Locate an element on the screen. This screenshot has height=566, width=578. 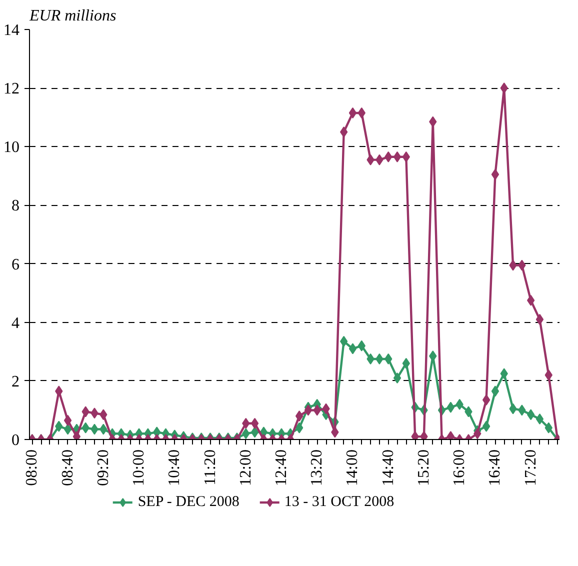
x-tick-label: 10:00 is located at coordinates (139, 467).